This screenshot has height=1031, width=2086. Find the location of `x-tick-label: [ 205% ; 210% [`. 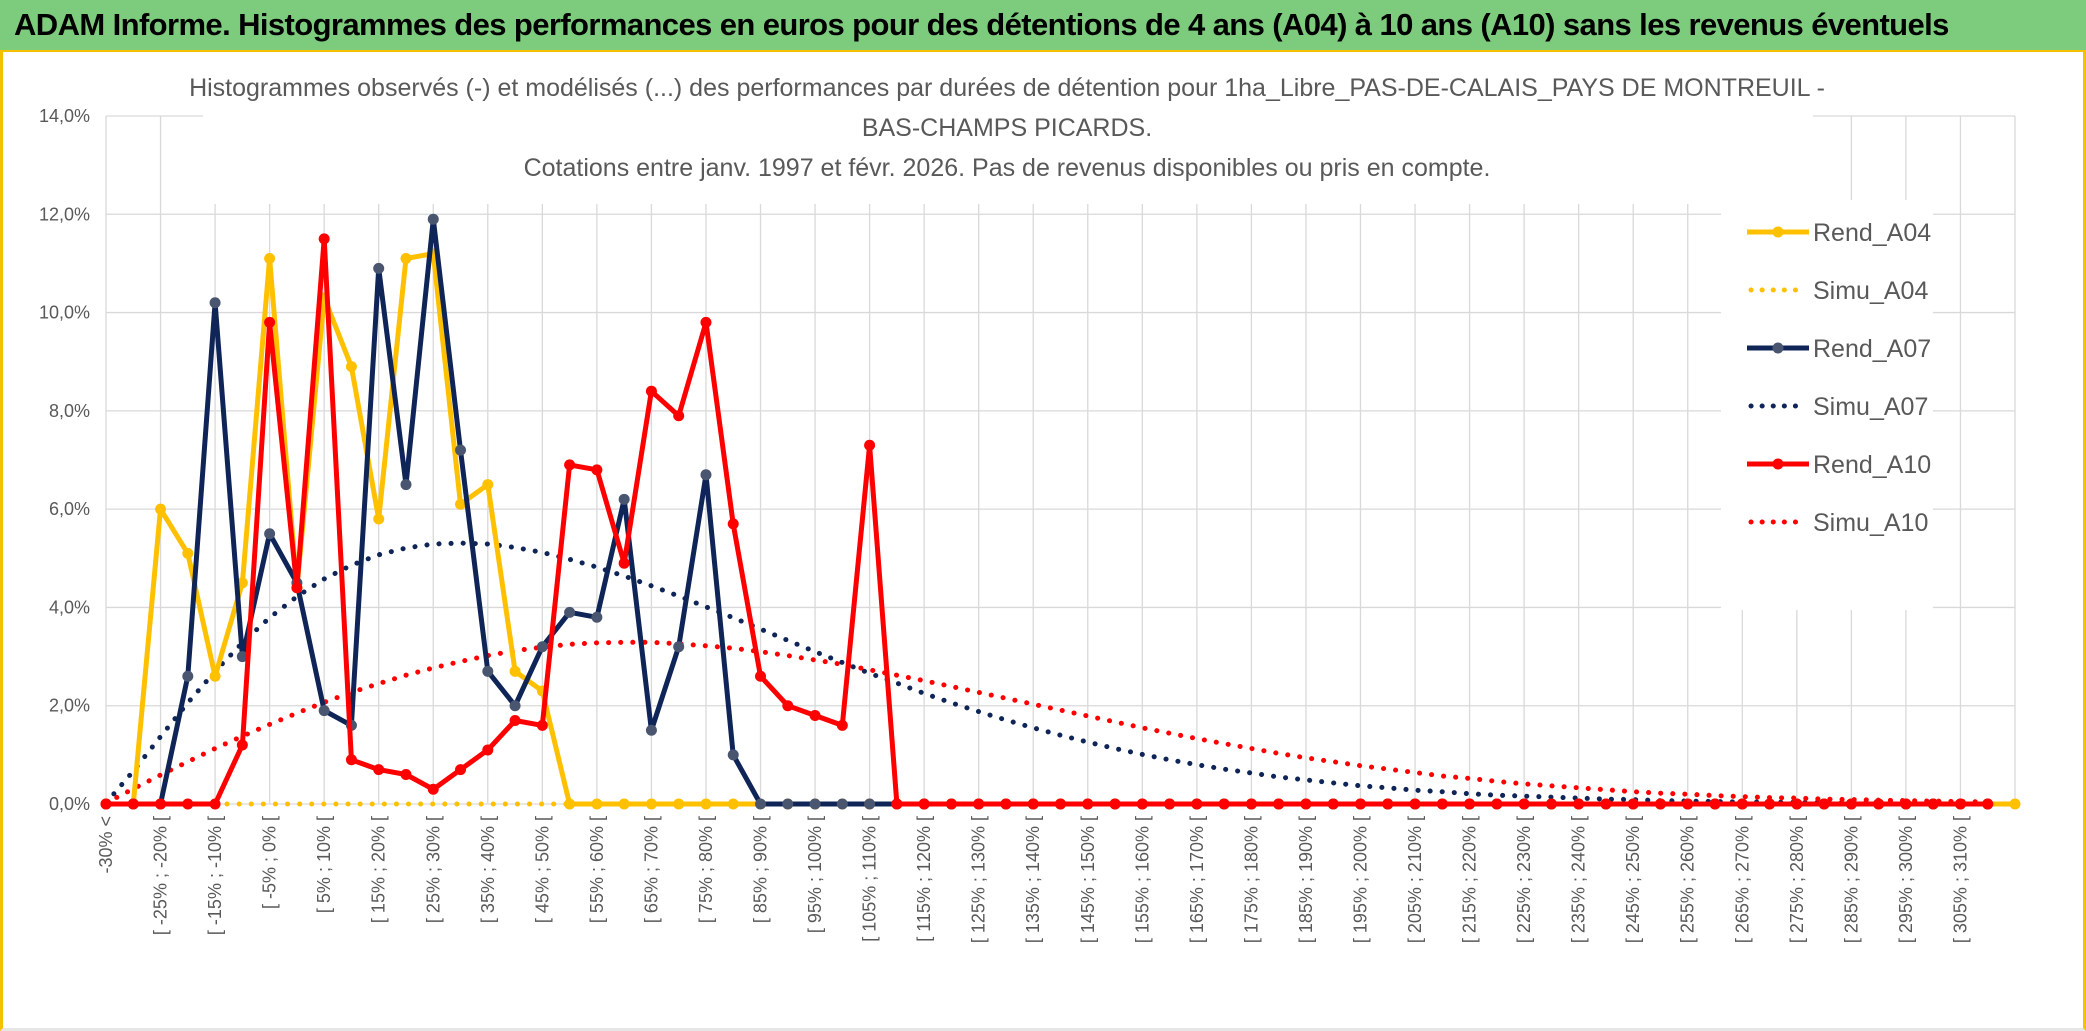

x-tick-label: [ 205% ; 210% [ is located at coordinates (1415, 879).